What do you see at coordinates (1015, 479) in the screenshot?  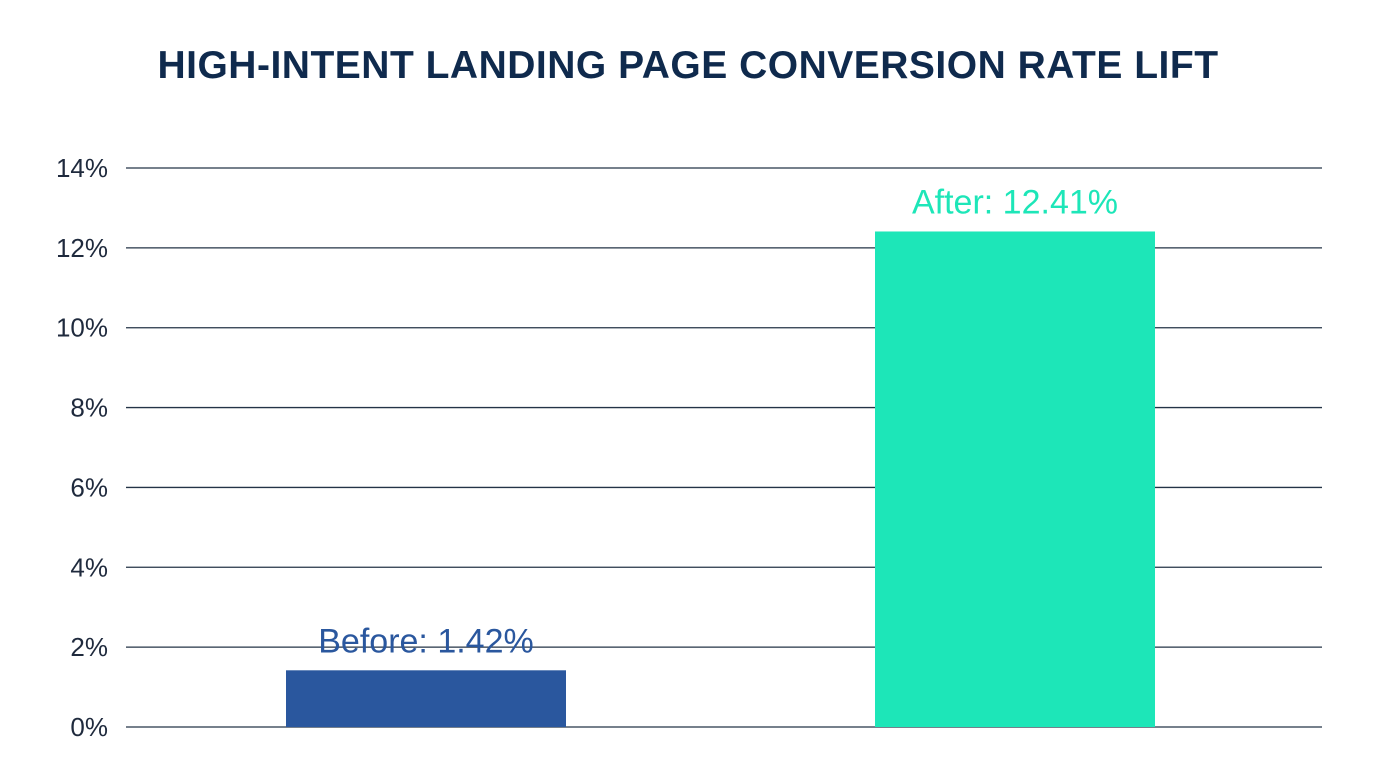 I see `bar-after` at bounding box center [1015, 479].